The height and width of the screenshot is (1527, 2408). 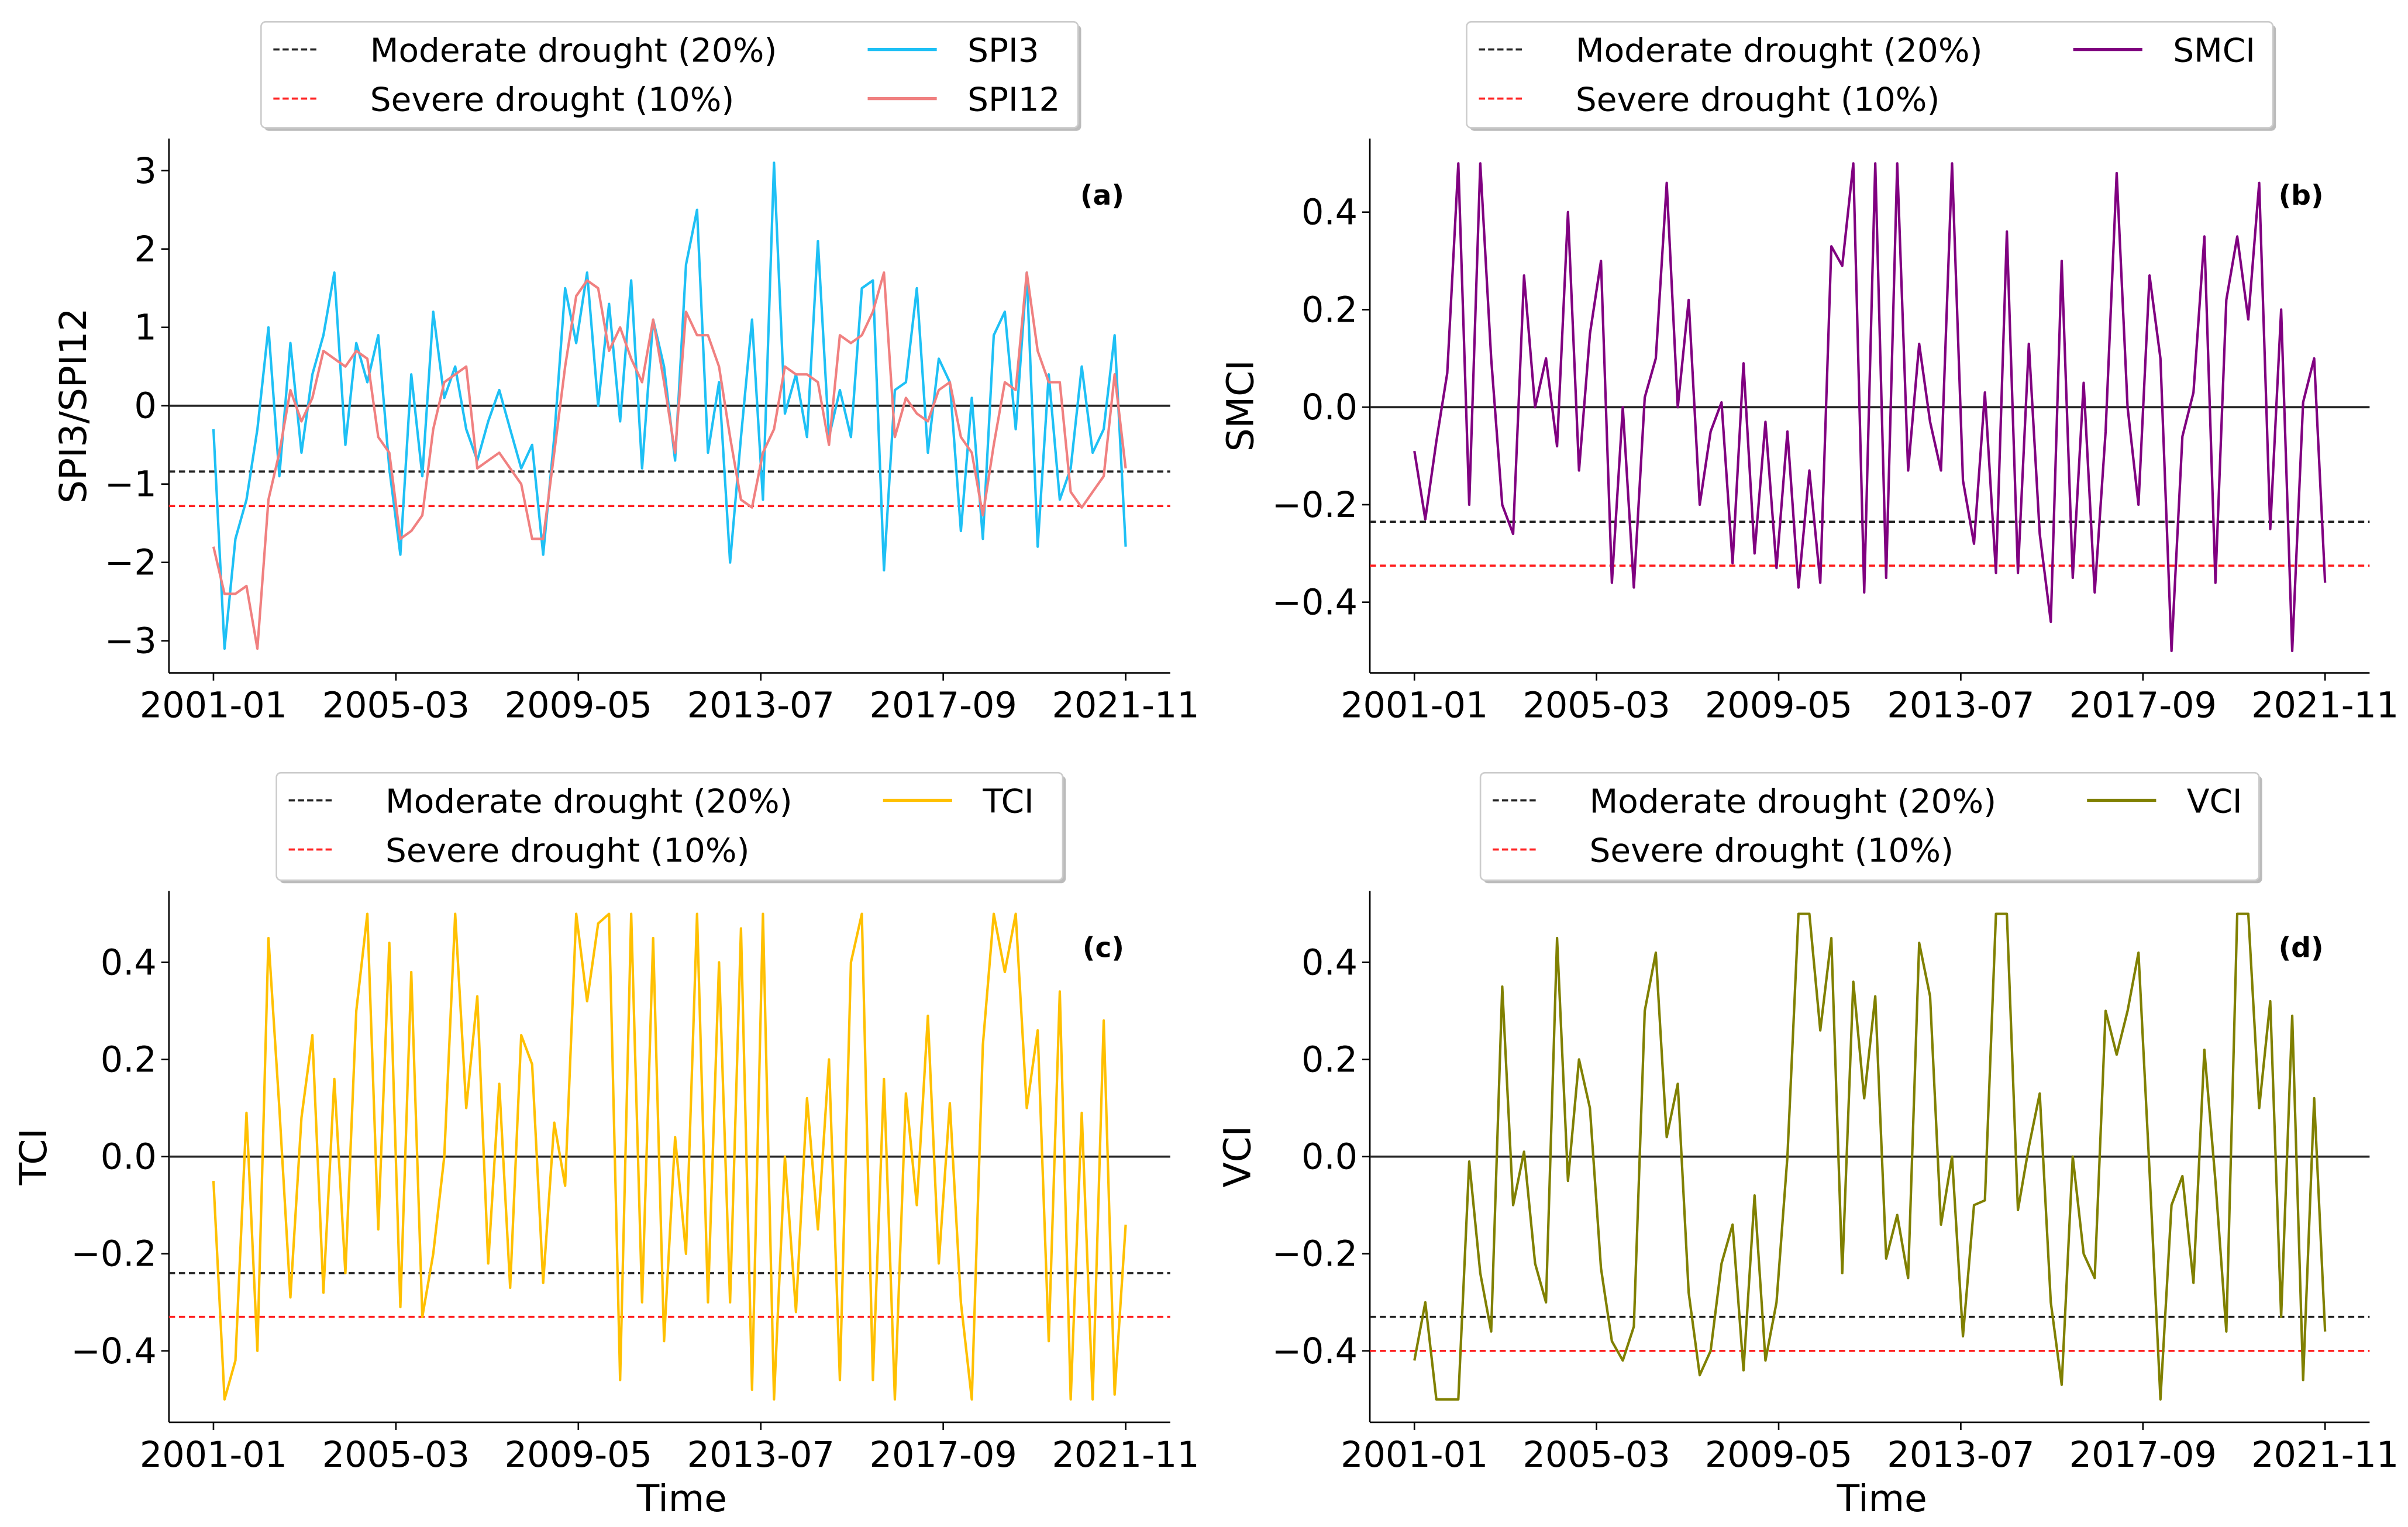 I want to click on y-tick-label: 0, so click(x=145, y=406).